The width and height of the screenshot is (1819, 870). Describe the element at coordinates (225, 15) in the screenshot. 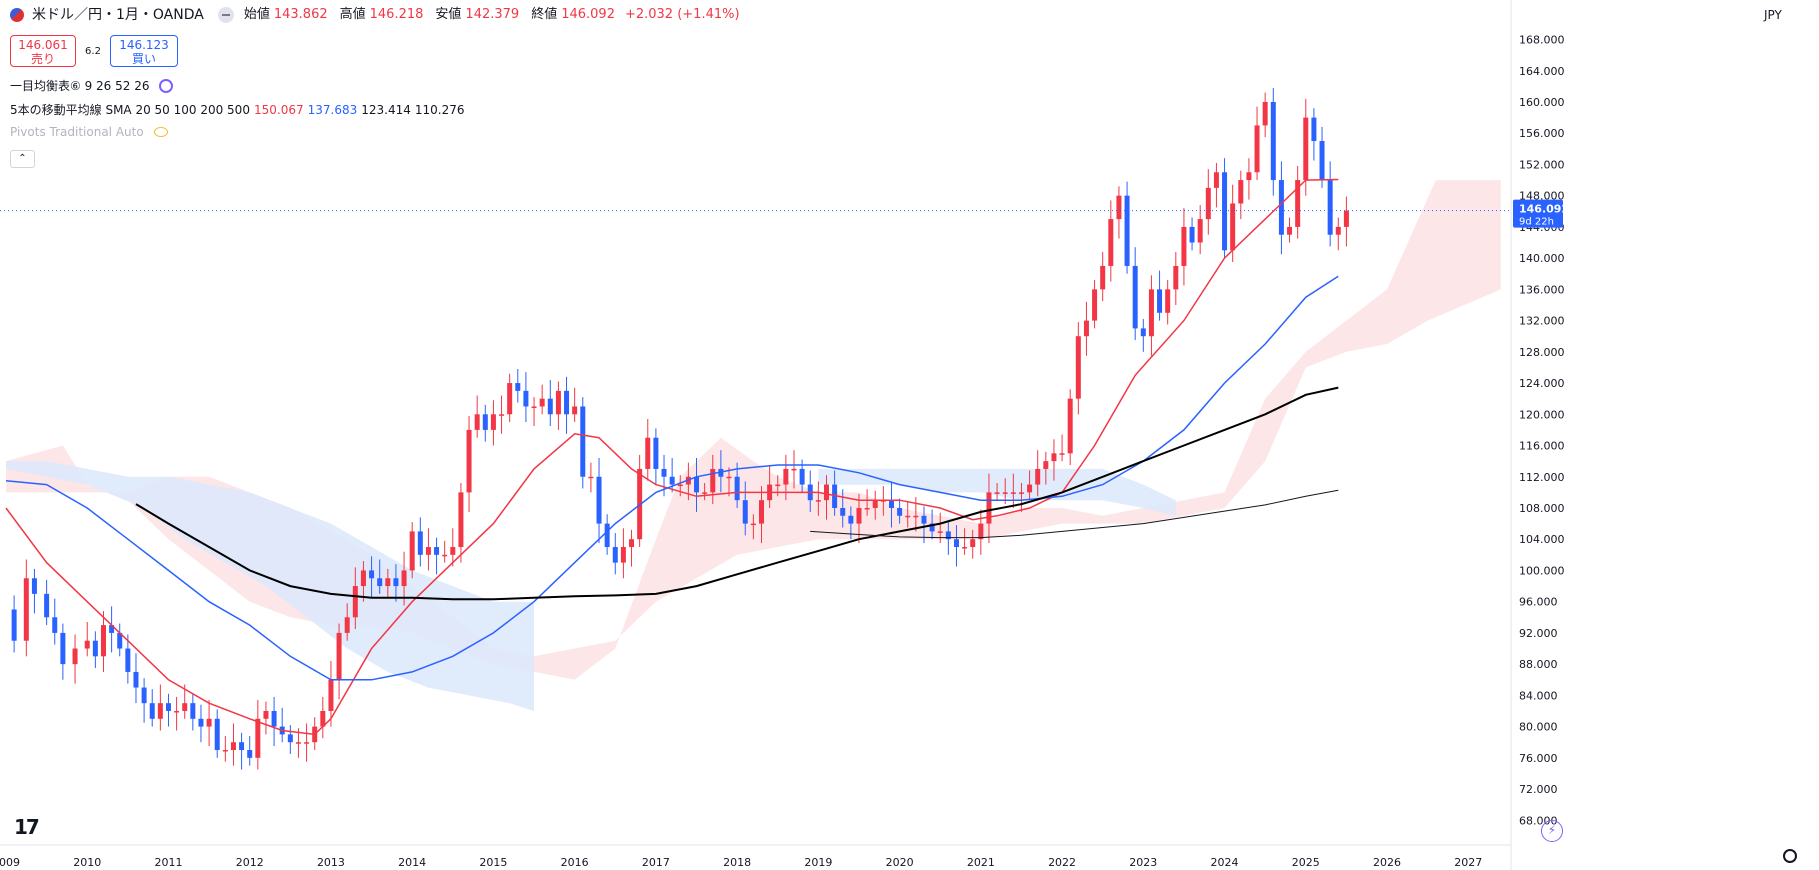

I see `more-options-icon` at that location.